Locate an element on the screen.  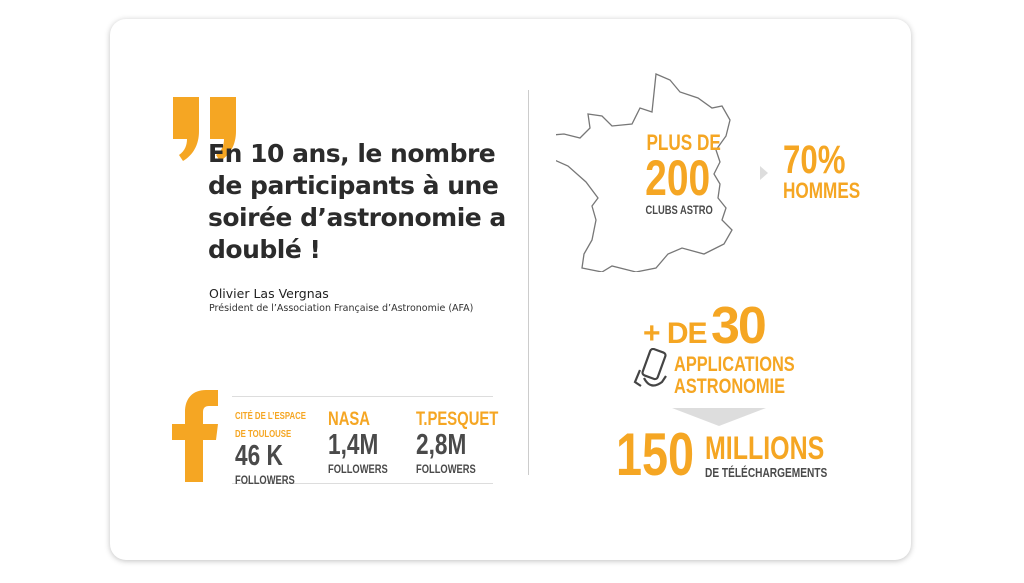
downloads-stat: 150 is located at coordinates (666, 454).